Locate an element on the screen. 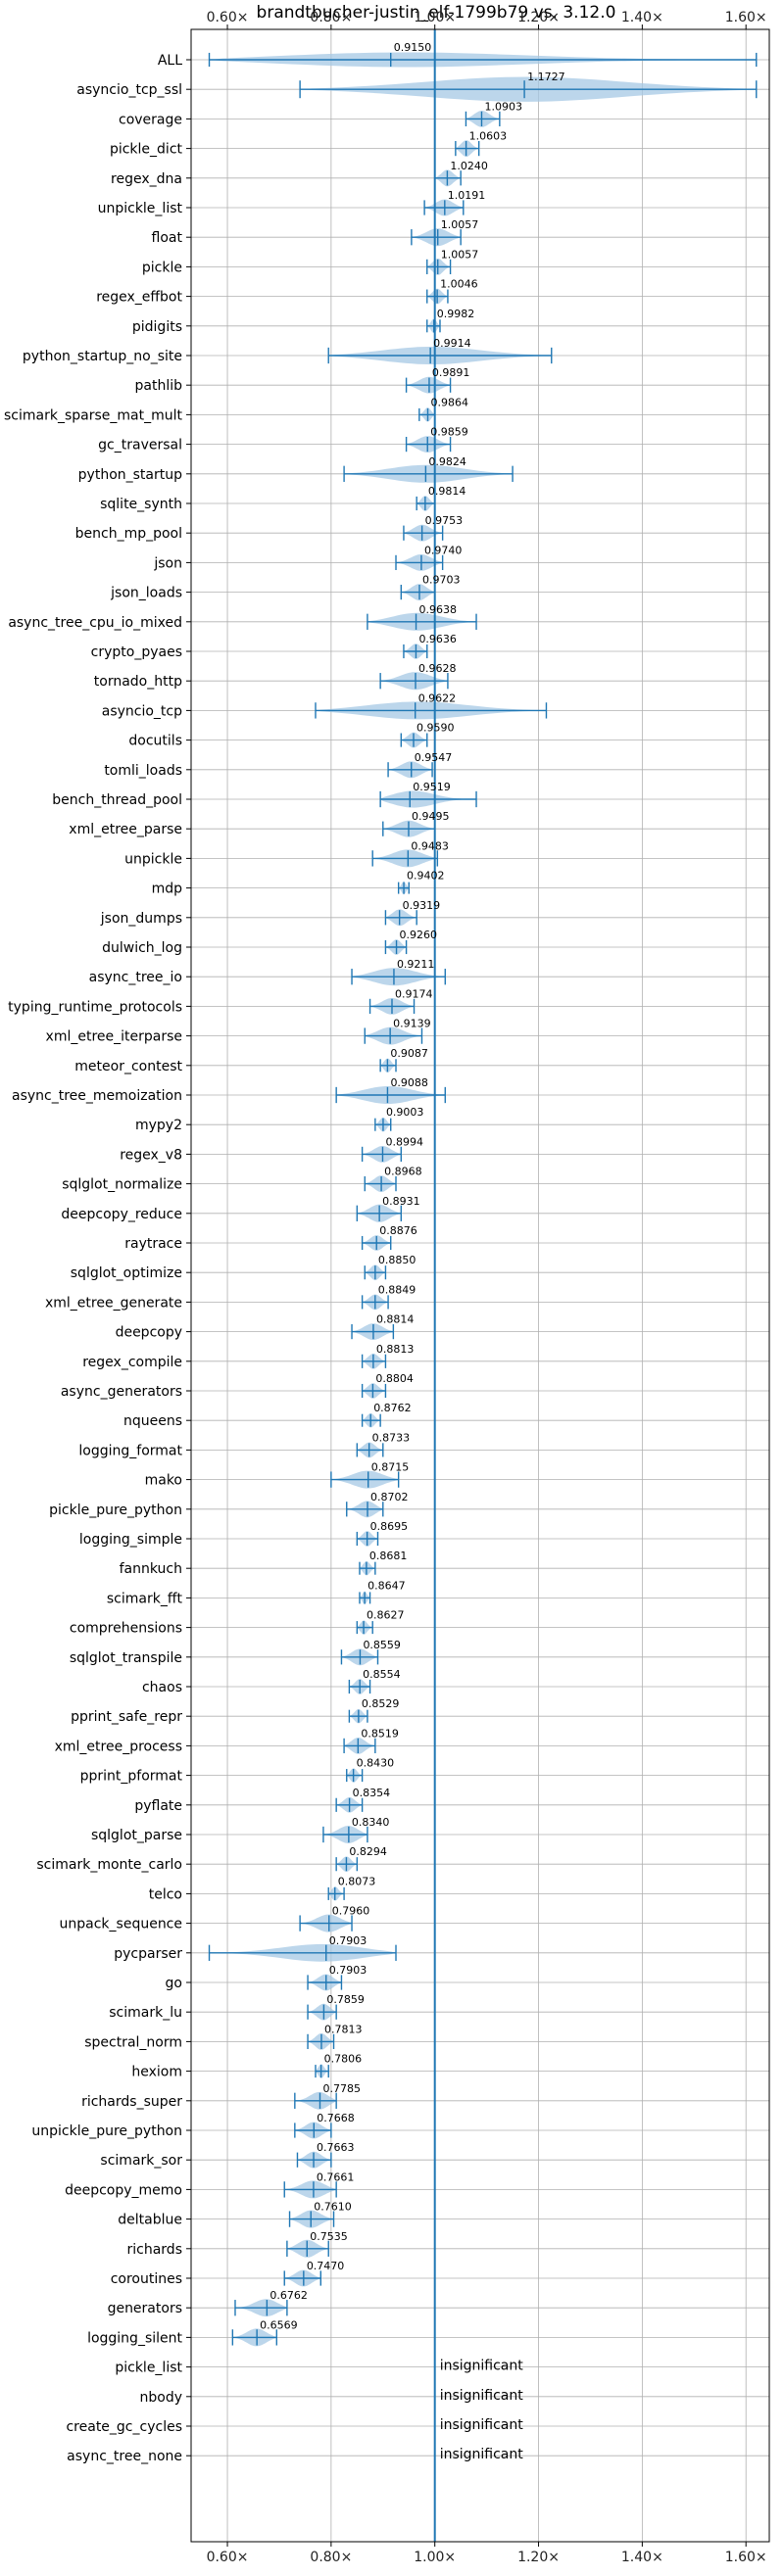 The width and height of the screenshot is (784, 2576). mean-value-label: 0.8559 is located at coordinates (382, 1645).